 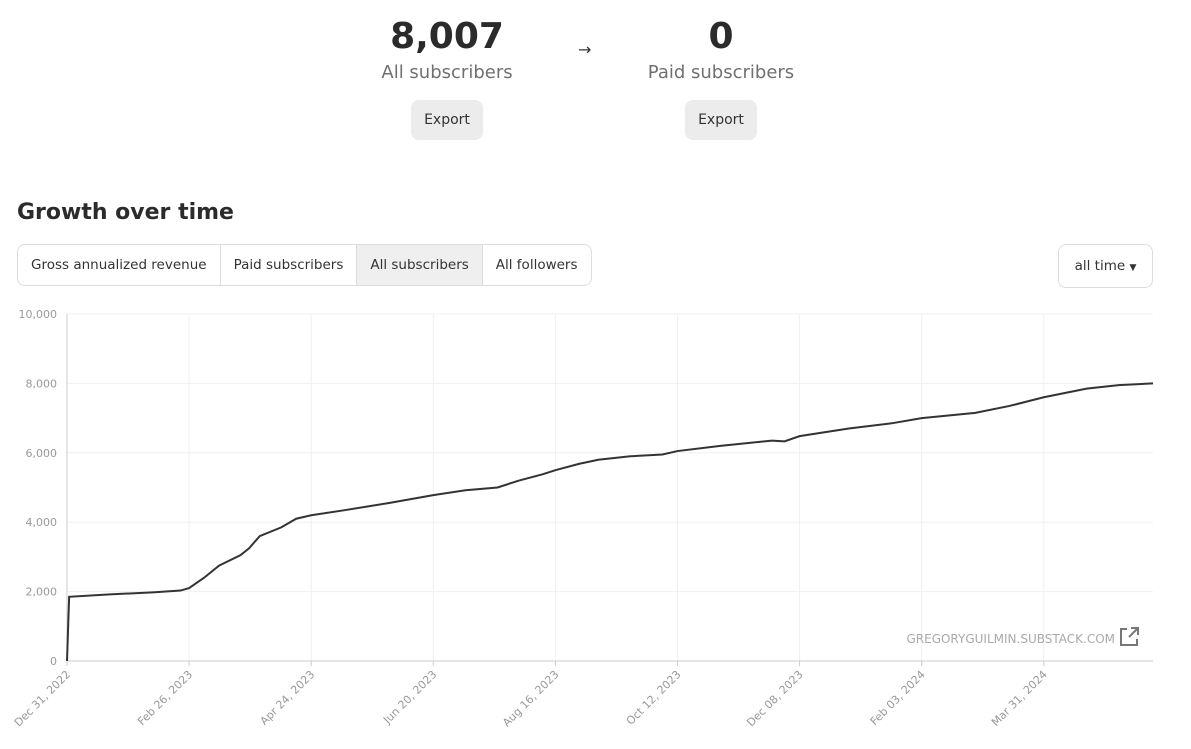 What do you see at coordinates (42, 522) in the screenshot?
I see `y-tick-label: 4,000` at bounding box center [42, 522].